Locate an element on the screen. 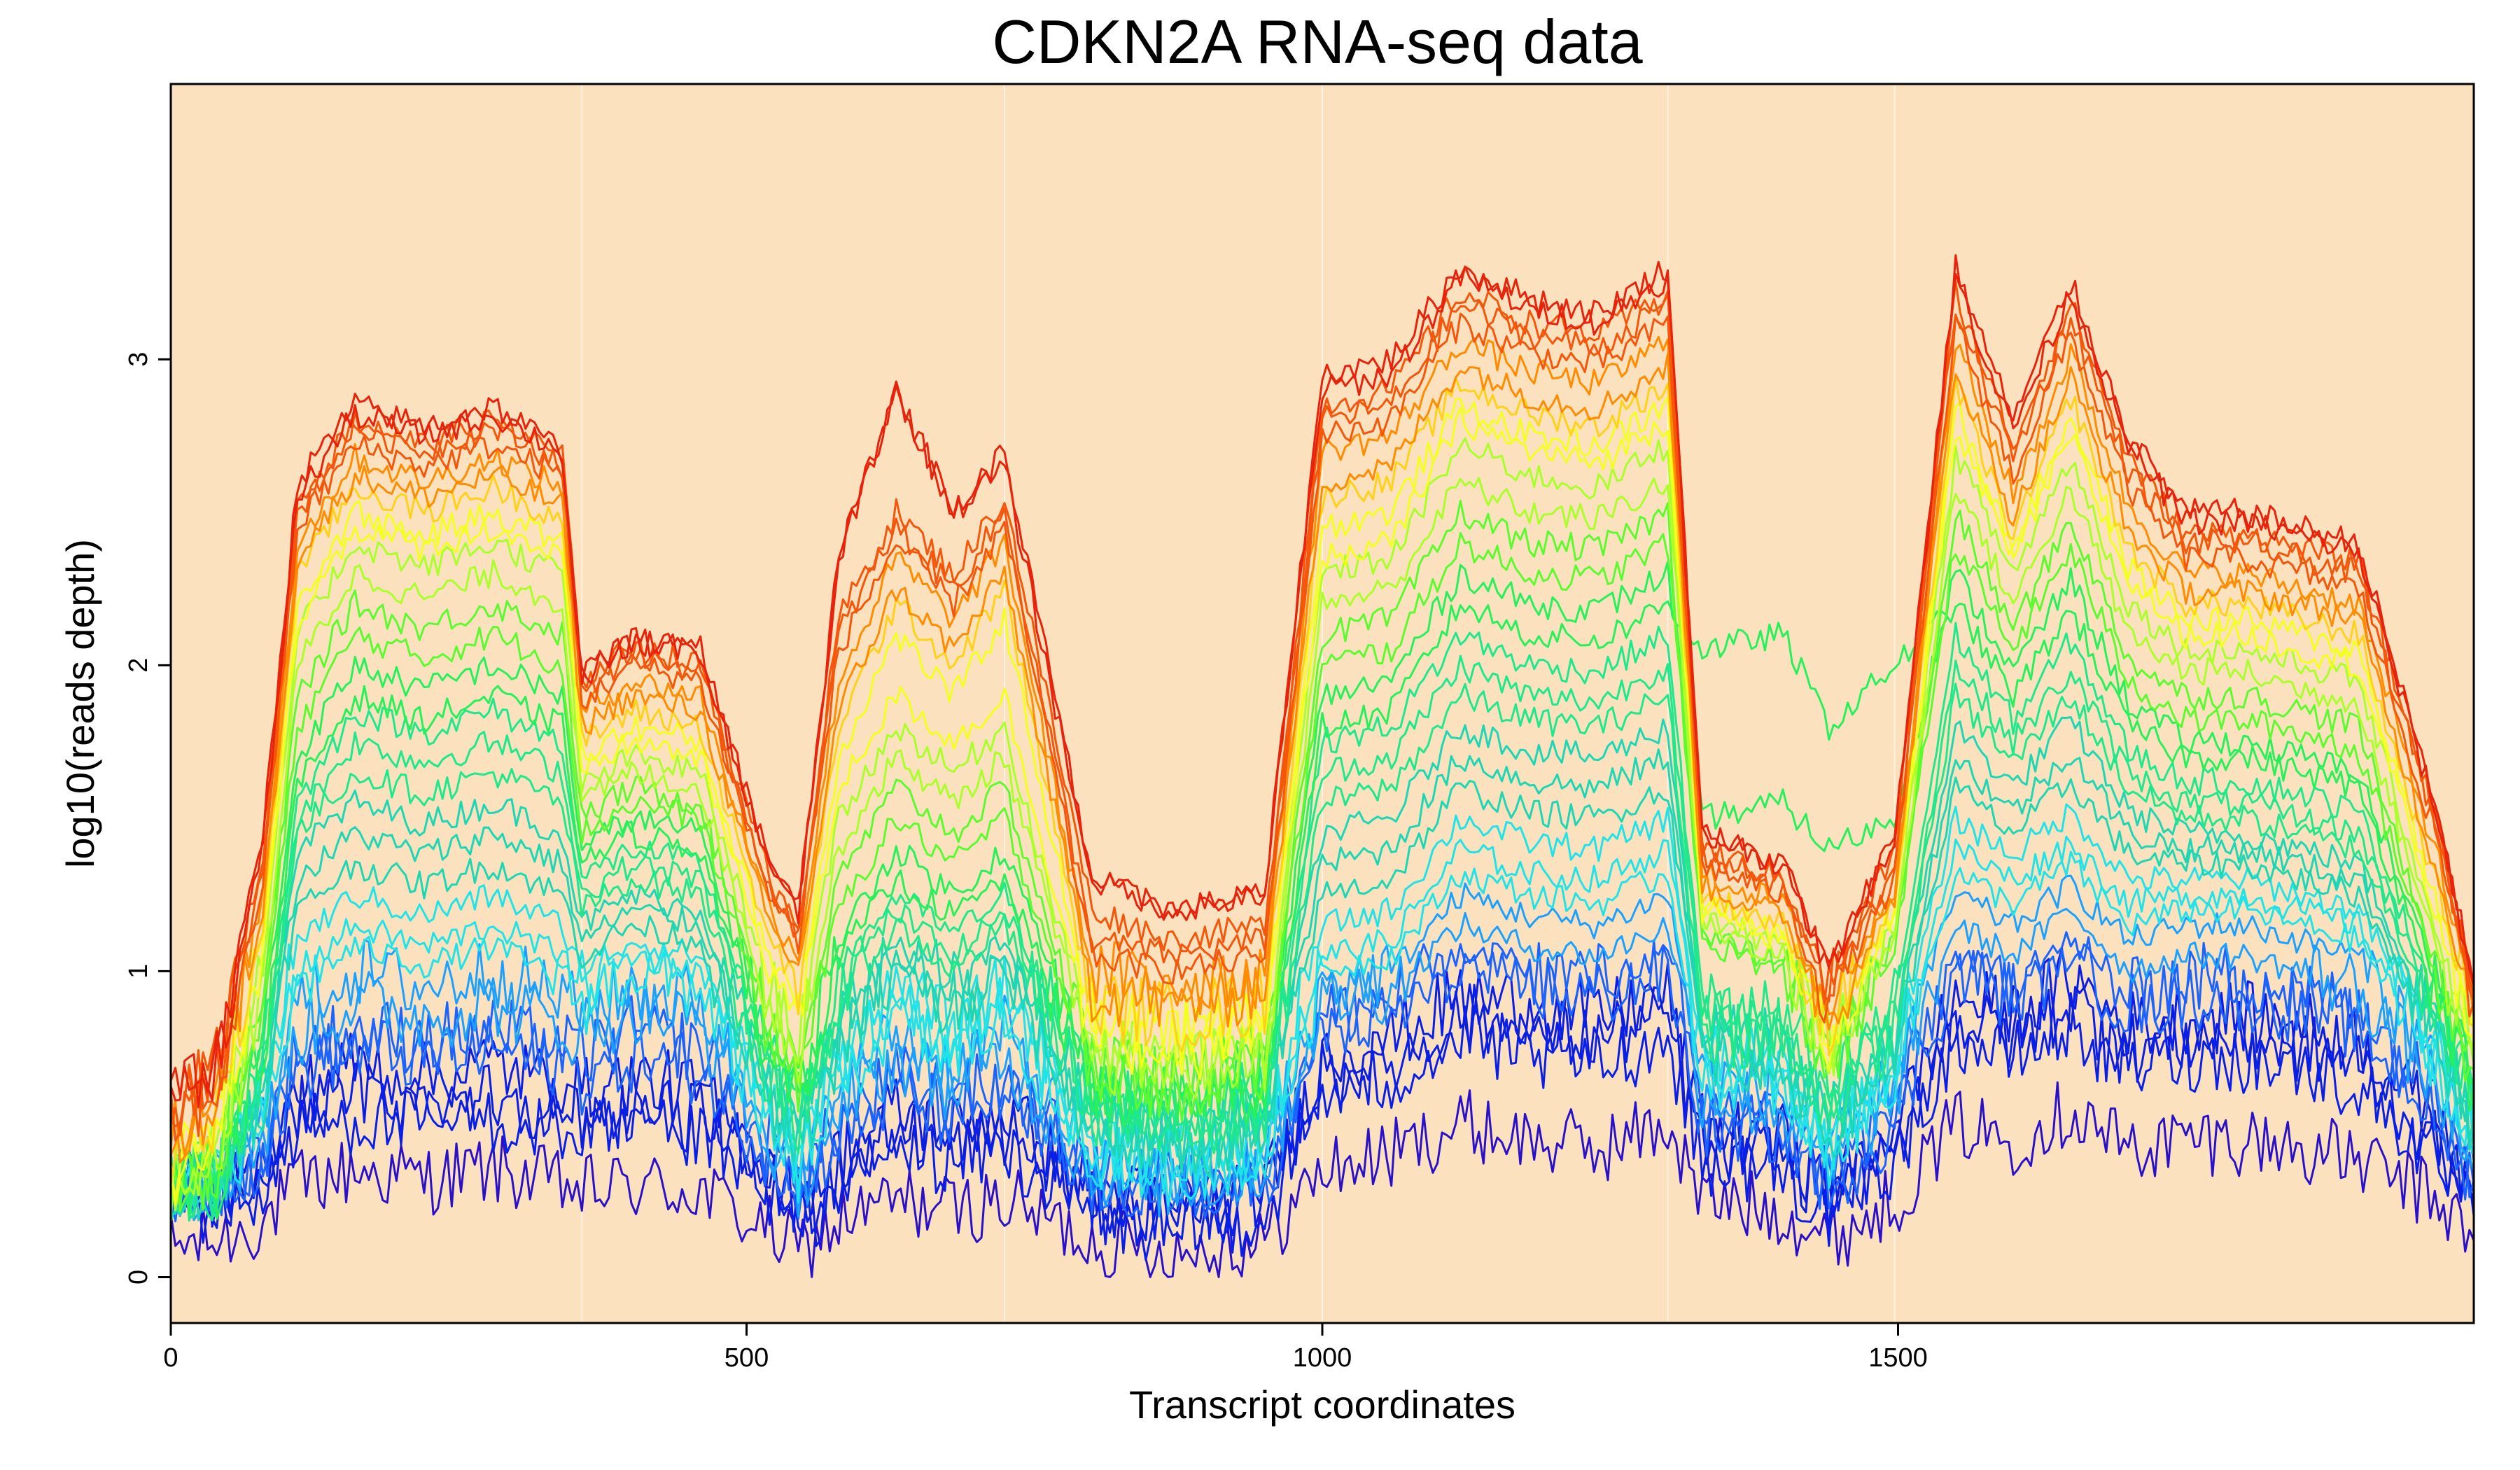 This screenshot has height=1470, width=2520. x-tick-label: 1500 is located at coordinates (1898, 1358).